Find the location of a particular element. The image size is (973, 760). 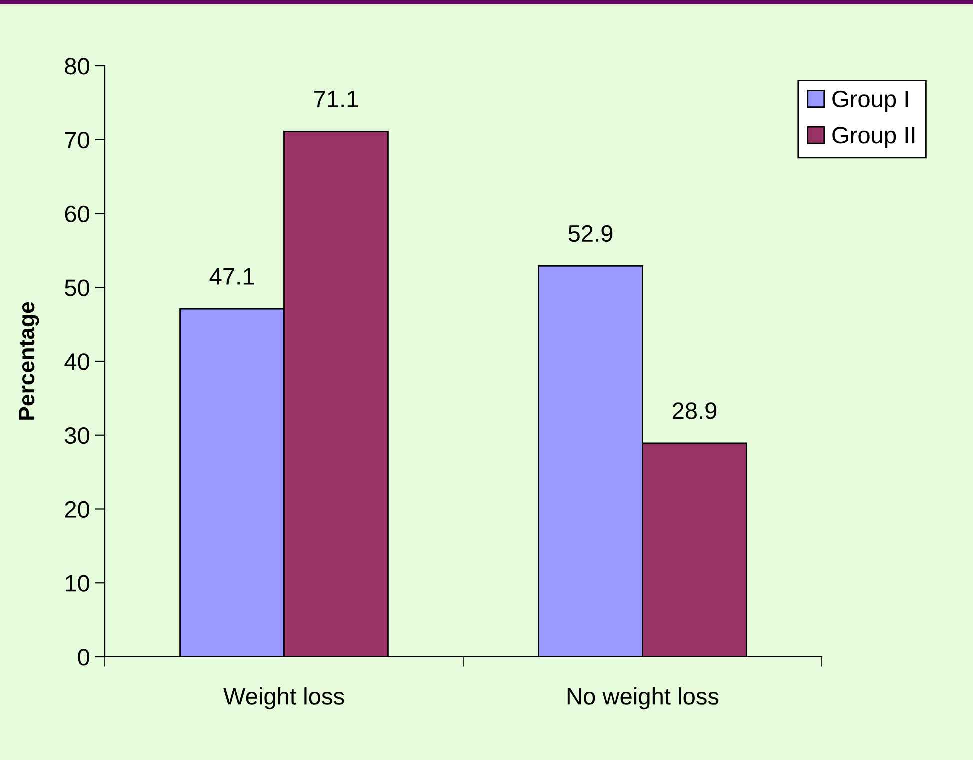

y-axis-title: Percentage is located at coordinates (29, 361).